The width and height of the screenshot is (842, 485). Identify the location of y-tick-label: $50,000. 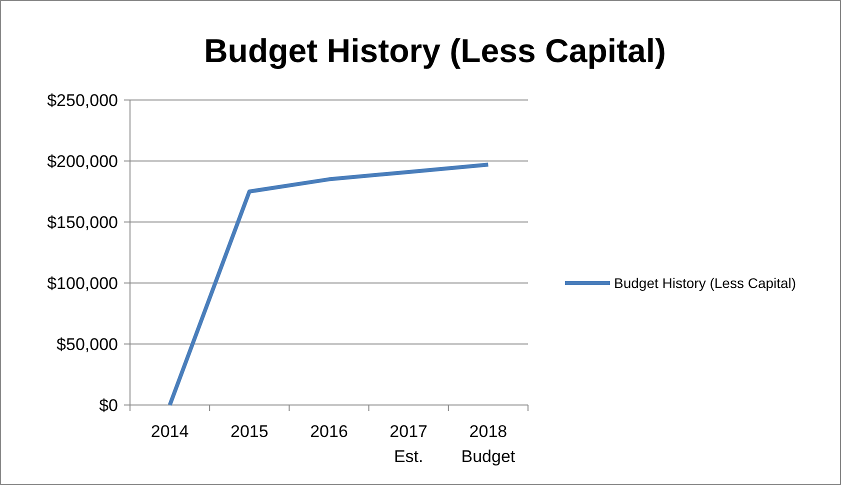
(87, 344).